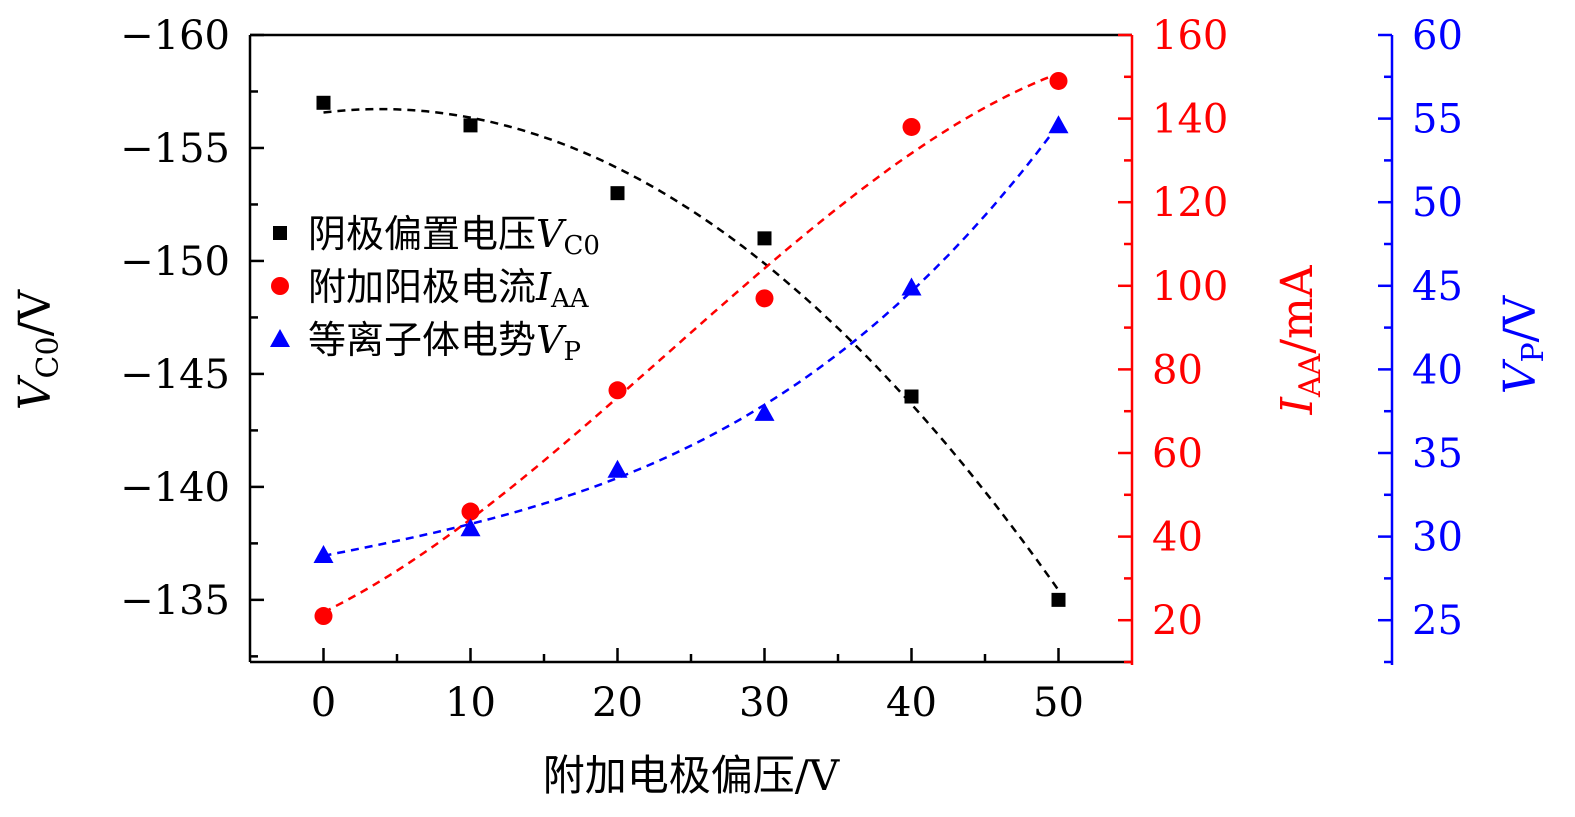 This screenshot has height=817, width=1575. What do you see at coordinates (449, 289) in the screenshot?
I see `legend-entry: 附加阳极电流IAA` at bounding box center [449, 289].